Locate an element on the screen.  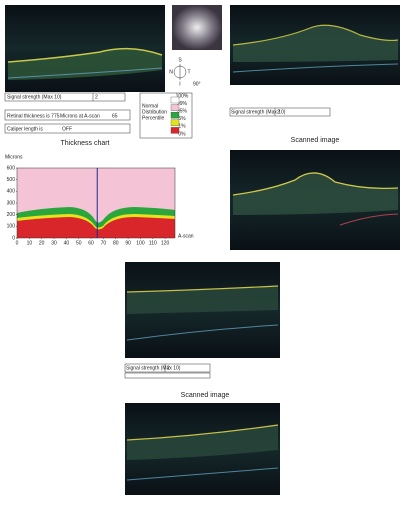
x-tick-label: 100 is located at coordinates (140, 243).